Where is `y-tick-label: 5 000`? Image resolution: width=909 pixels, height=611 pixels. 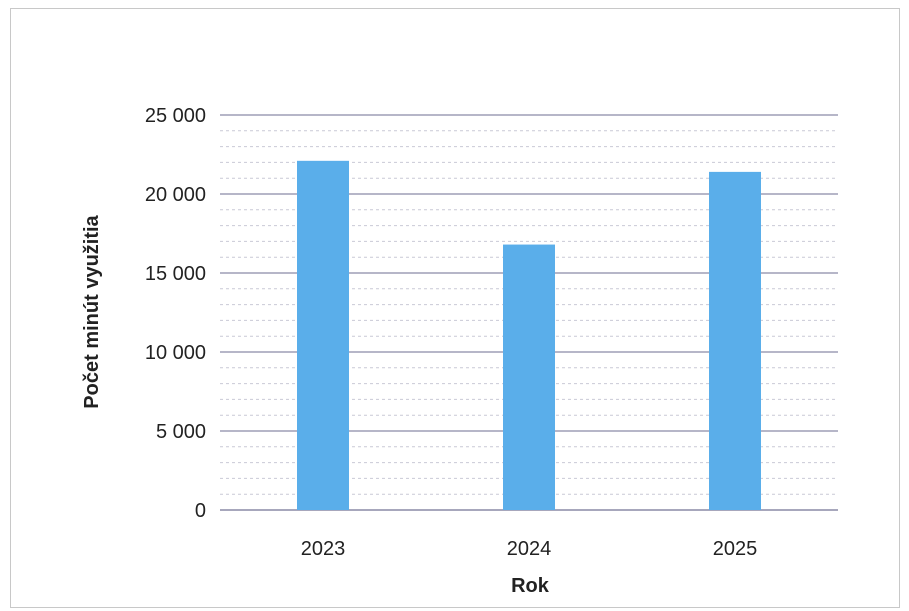 y-tick-label: 5 000 is located at coordinates (181, 432).